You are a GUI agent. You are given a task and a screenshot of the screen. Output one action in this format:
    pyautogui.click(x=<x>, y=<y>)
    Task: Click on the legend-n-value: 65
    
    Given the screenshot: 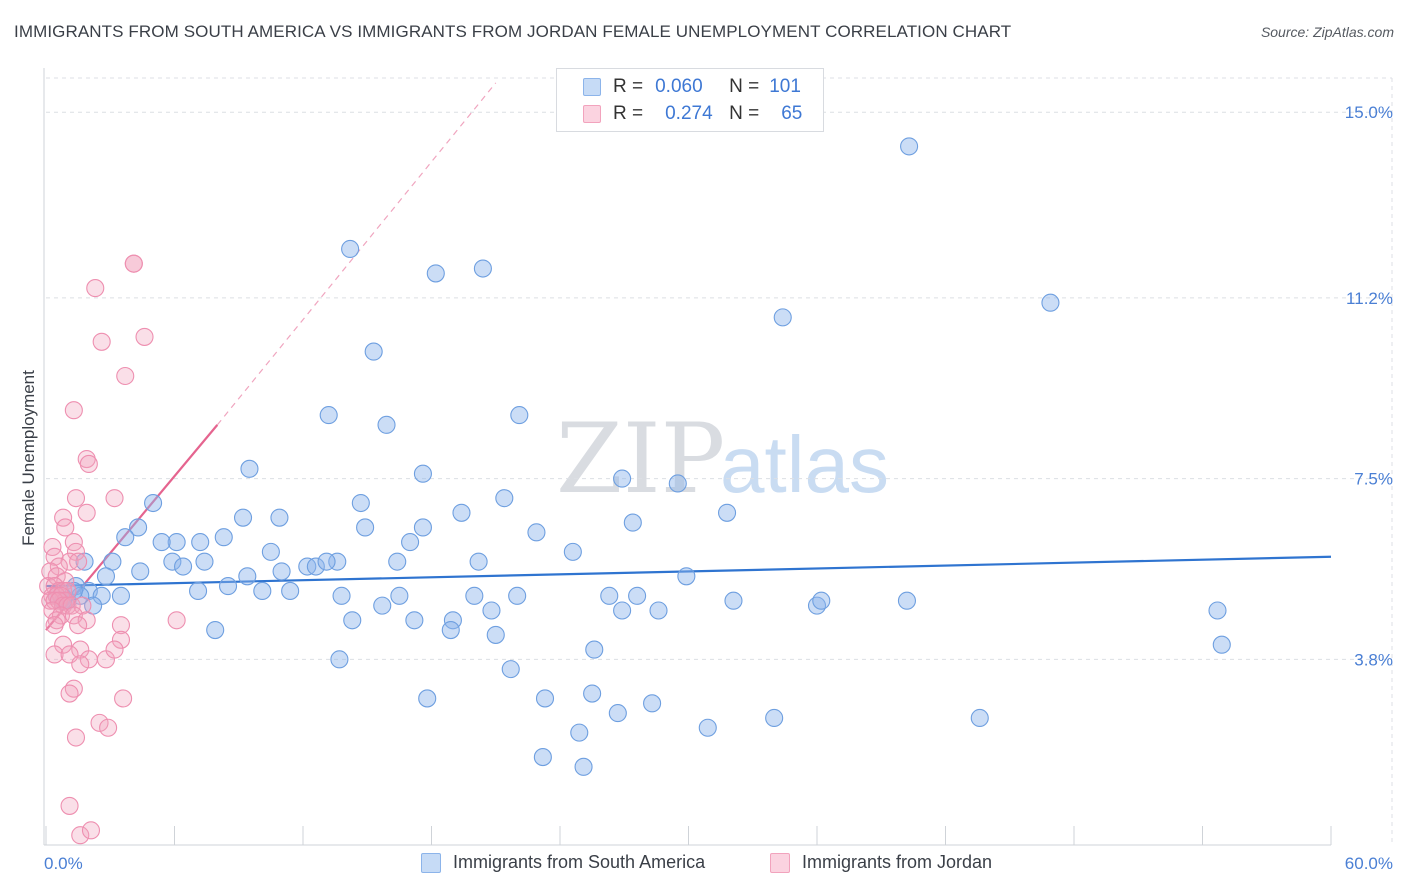 What is the action you would take?
    pyautogui.click(x=792, y=113)
    